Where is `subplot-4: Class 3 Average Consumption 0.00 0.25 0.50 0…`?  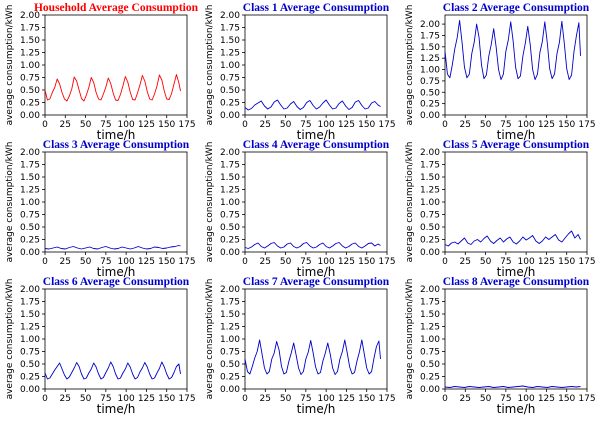
subplot-4: Class 3 Average Consumption 0.00 0.25 0.50 0… is located at coordinates (100, 209).